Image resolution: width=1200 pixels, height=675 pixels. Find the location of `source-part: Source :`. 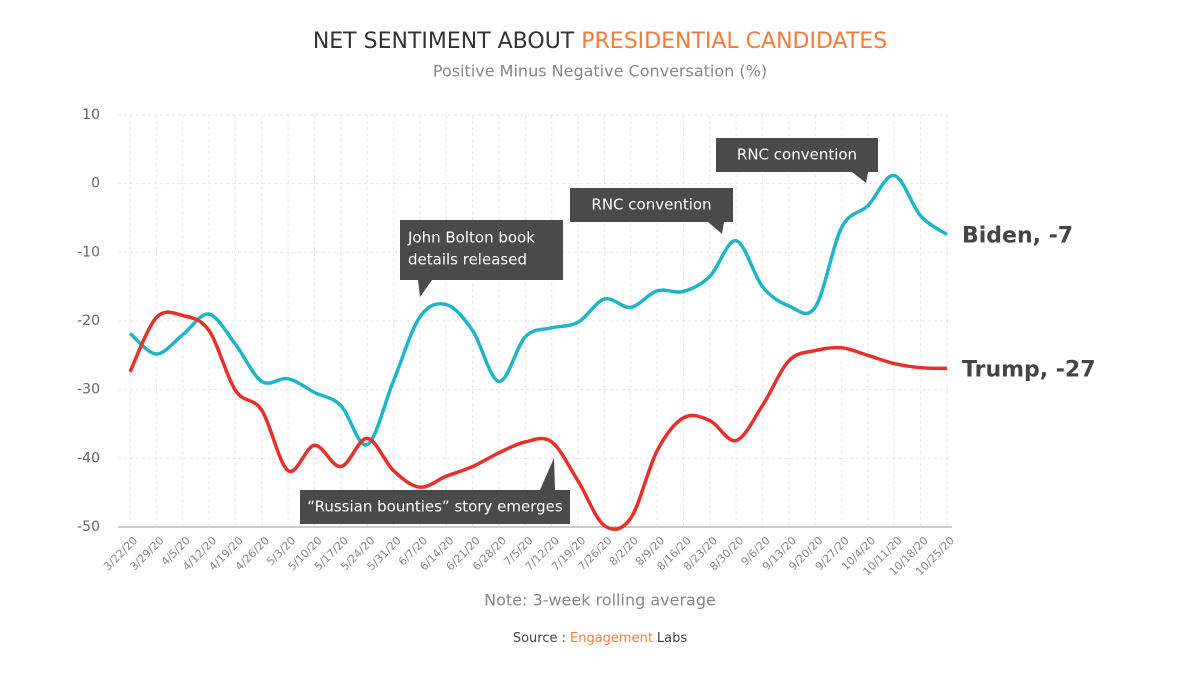

source-part: Source : is located at coordinates (539, 638).